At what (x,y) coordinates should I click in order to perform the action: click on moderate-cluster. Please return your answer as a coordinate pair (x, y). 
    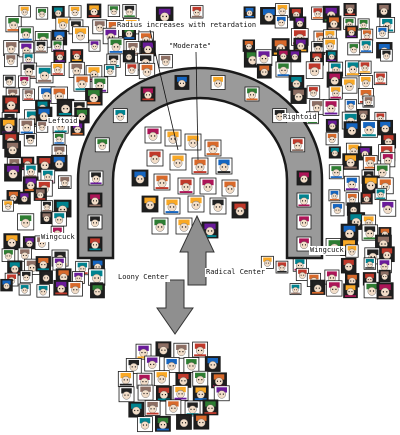
    Looking at the image, I should click on (190, 182).